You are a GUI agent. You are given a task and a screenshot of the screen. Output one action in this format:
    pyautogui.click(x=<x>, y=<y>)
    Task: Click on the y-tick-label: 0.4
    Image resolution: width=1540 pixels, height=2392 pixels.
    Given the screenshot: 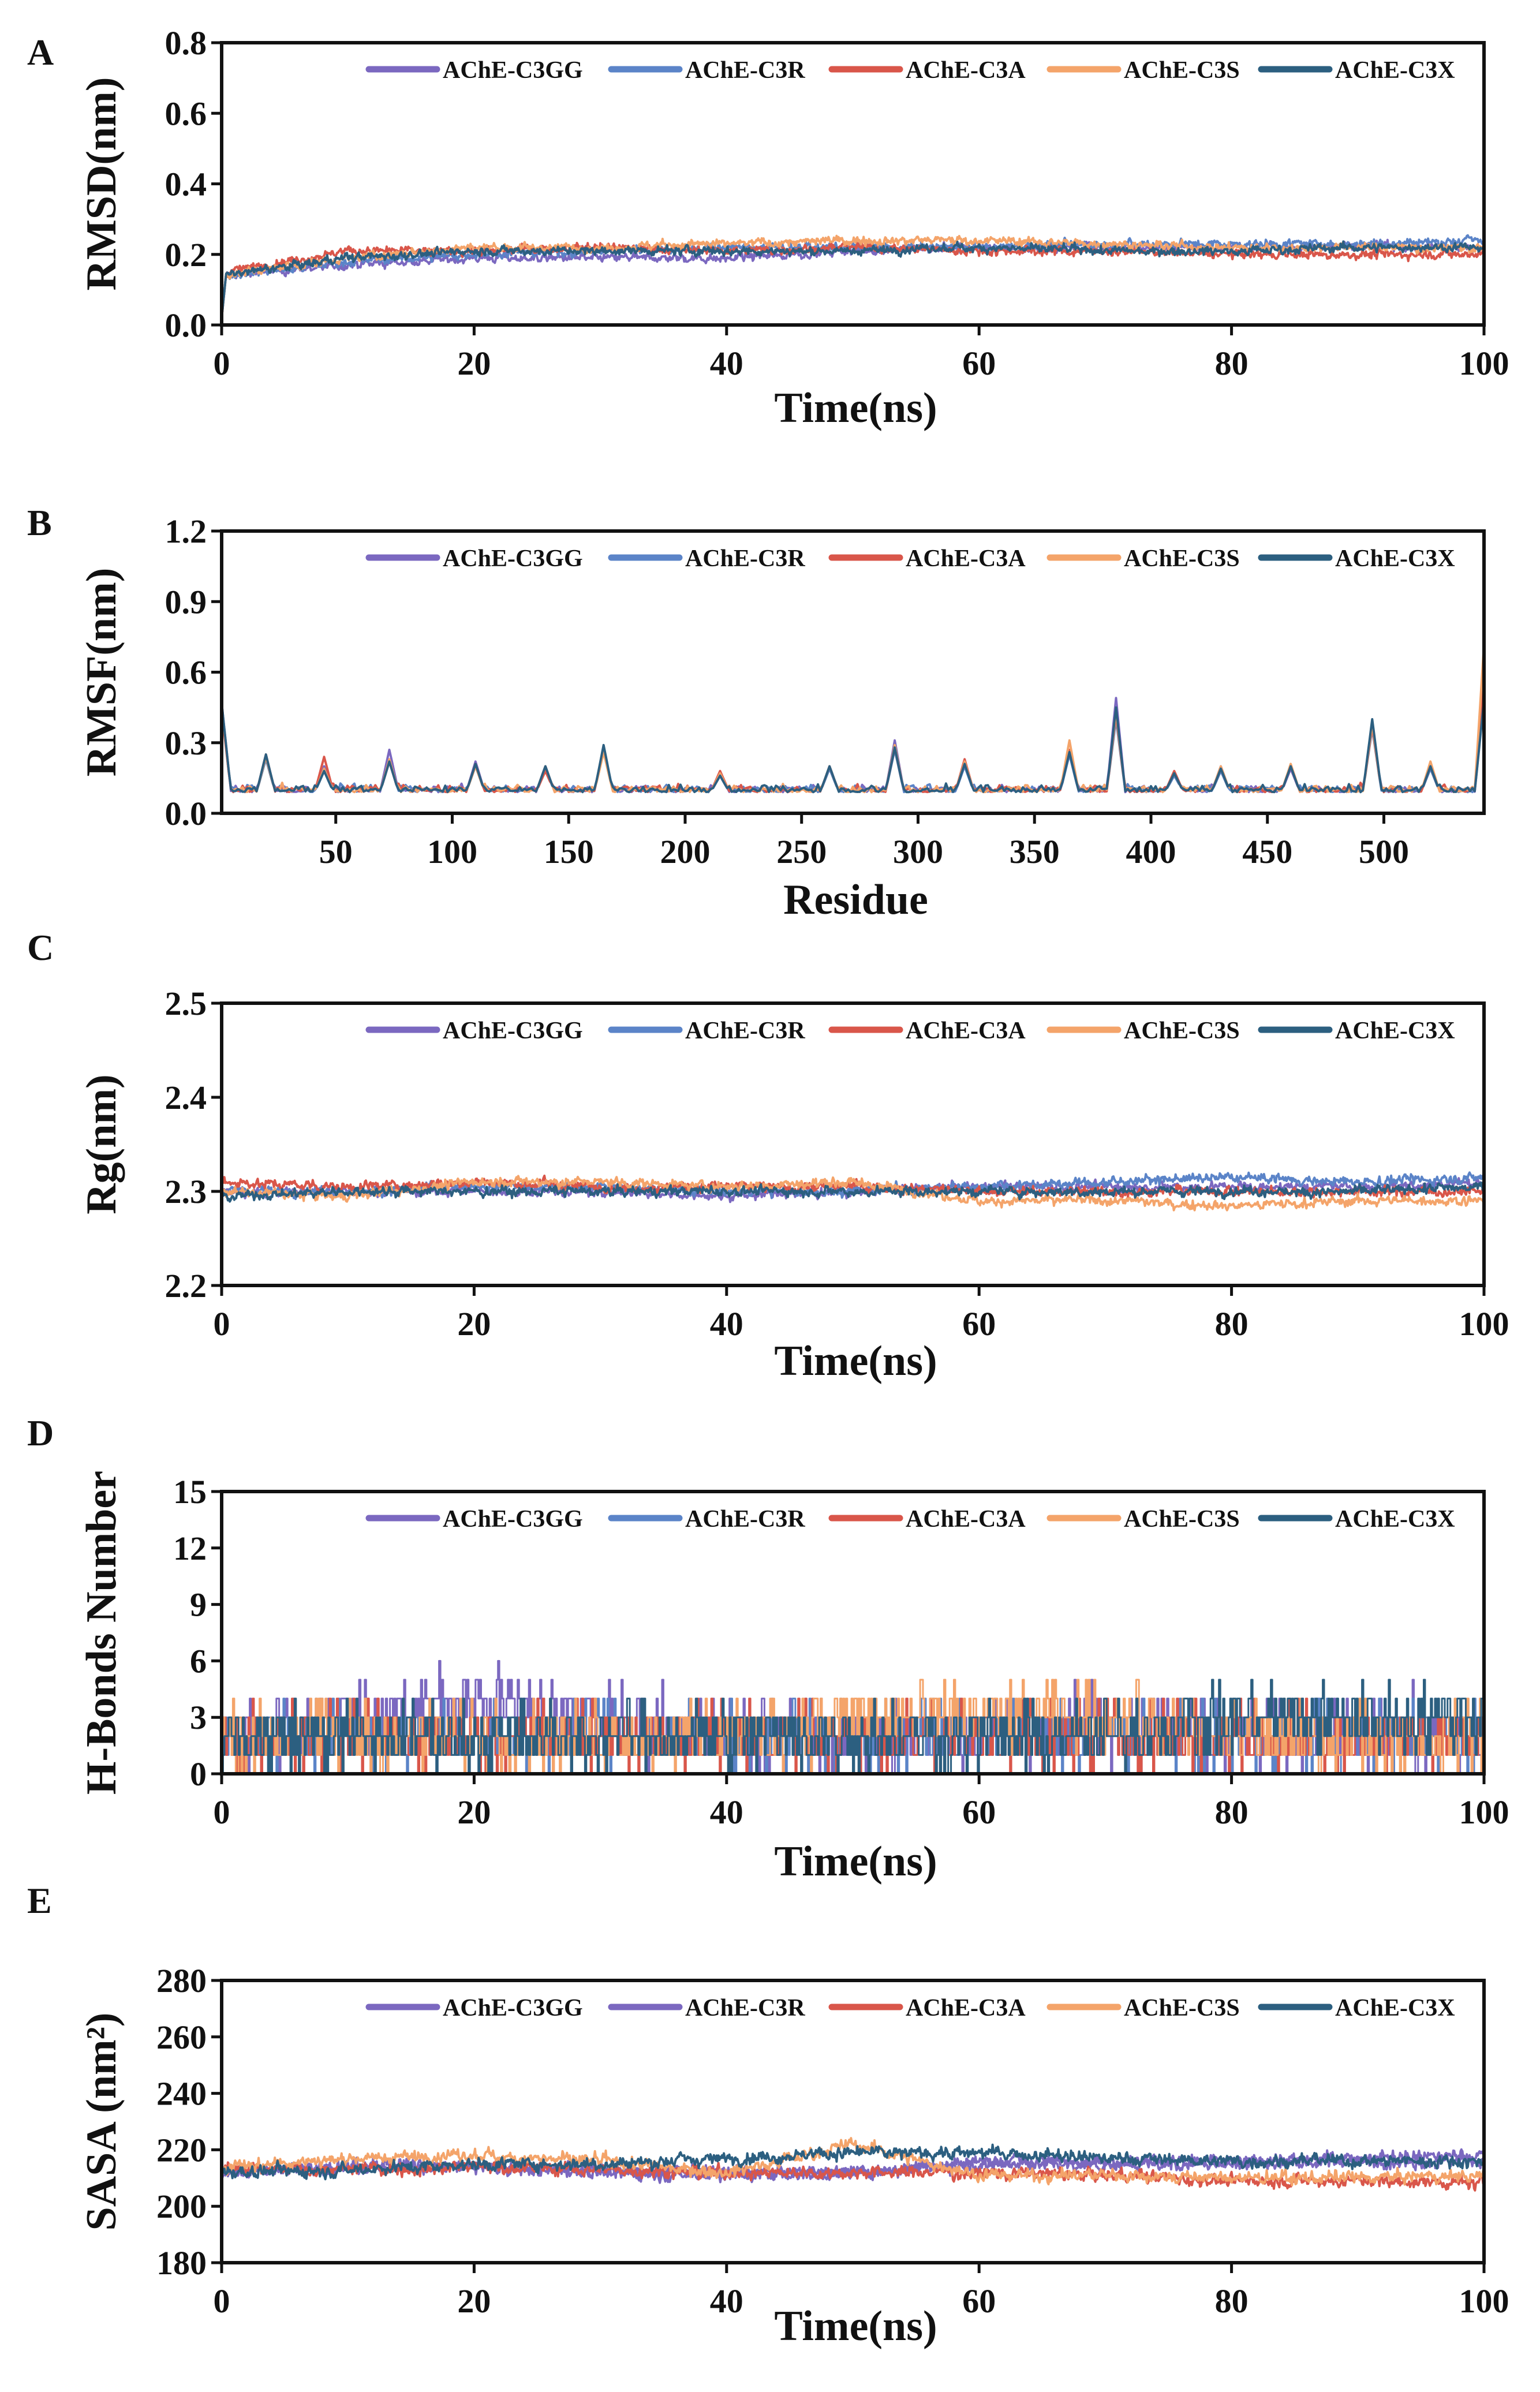 What is the action you would take?
    pyautogui.click(x=186, y=184)
    